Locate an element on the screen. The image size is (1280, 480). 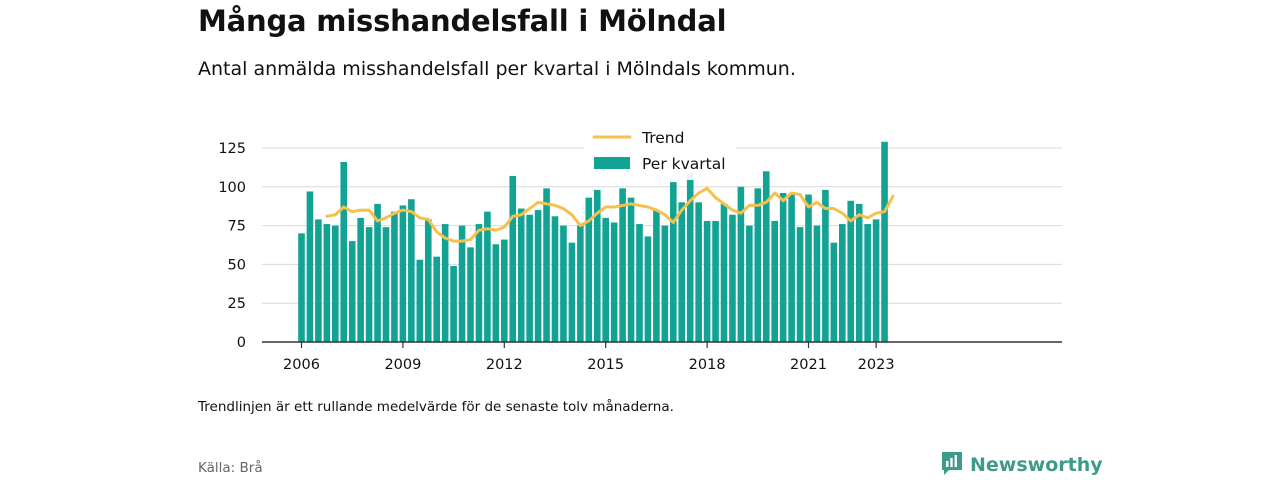
trend-line is located at coordinates (610, 214).